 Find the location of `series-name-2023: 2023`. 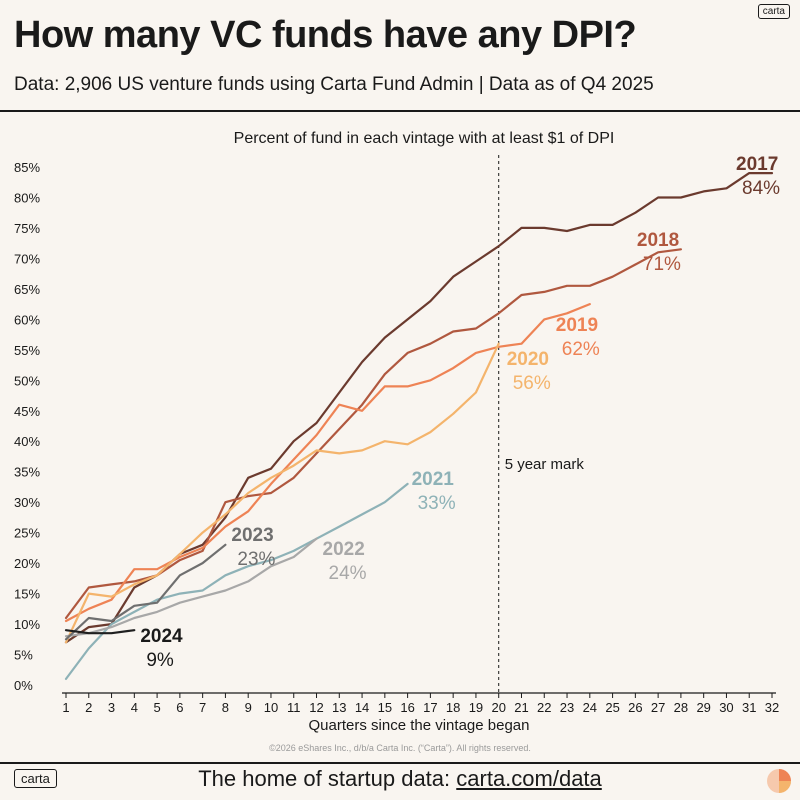

series-name-2023: 2023 is located at coordinates (252, 535).